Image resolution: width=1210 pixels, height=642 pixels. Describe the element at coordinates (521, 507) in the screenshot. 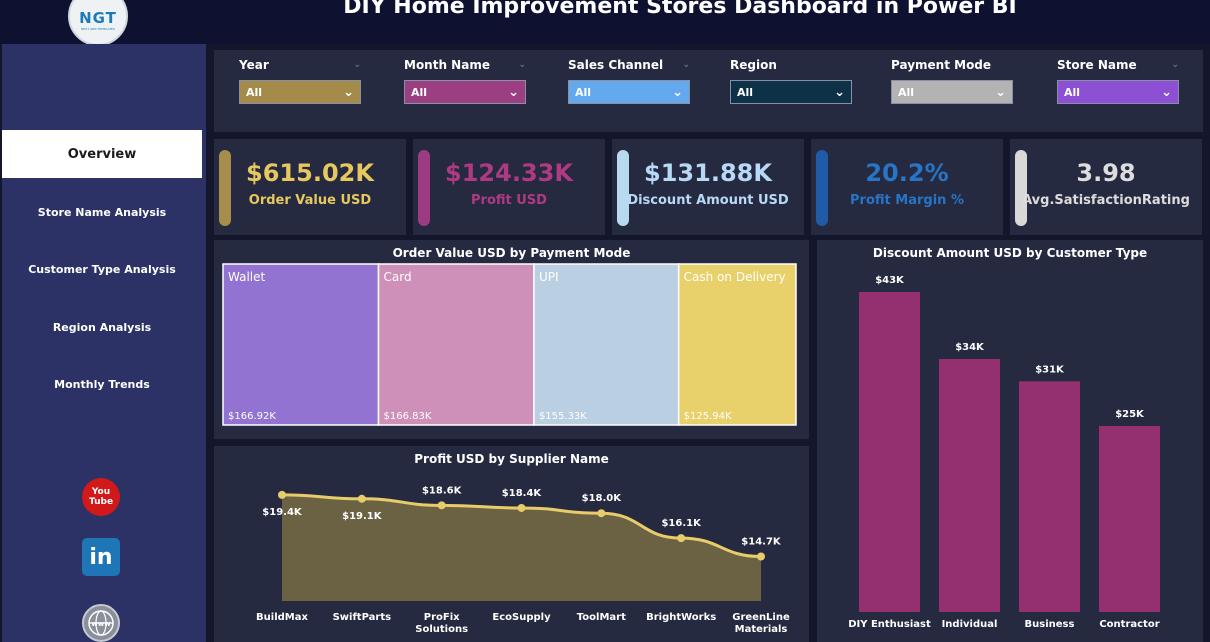

I see `area-point-ecosupply` at that location.